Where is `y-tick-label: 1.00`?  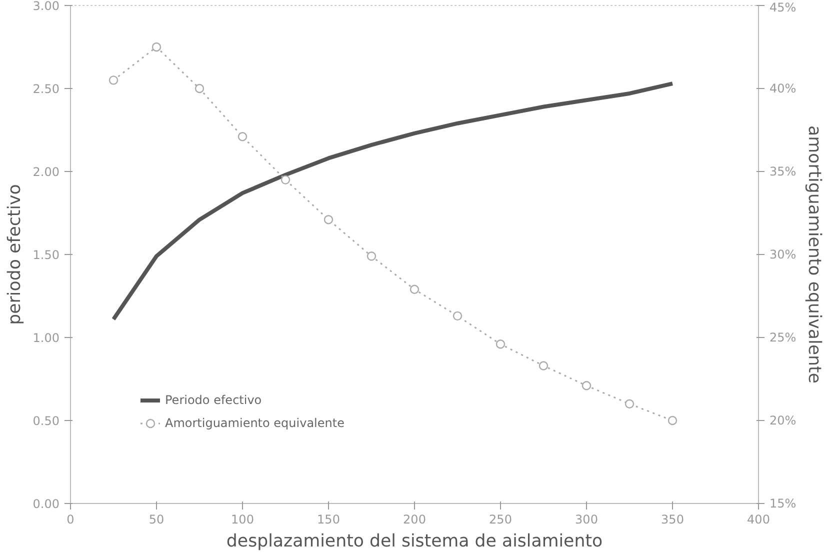
y-tick-label: 1.00 is located at coordinates (46, 338).